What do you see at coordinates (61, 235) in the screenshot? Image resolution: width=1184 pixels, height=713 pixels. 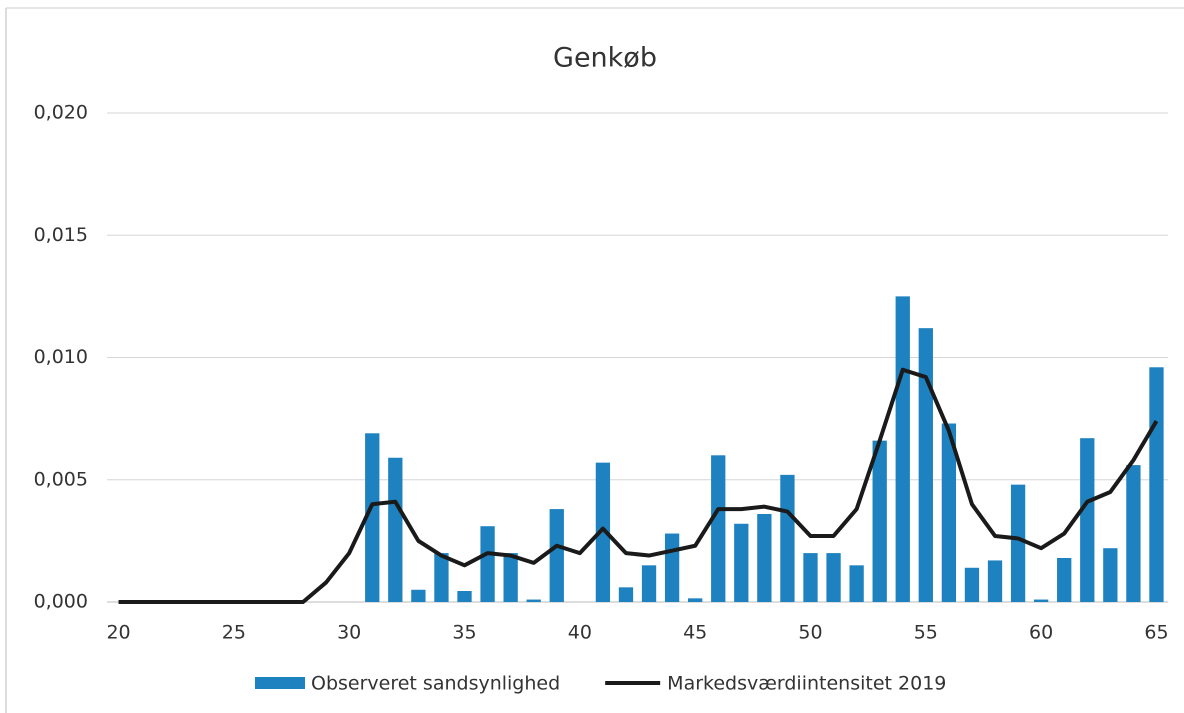 I see `y-tick-label: 0,015` at bounding box center [61, 235].